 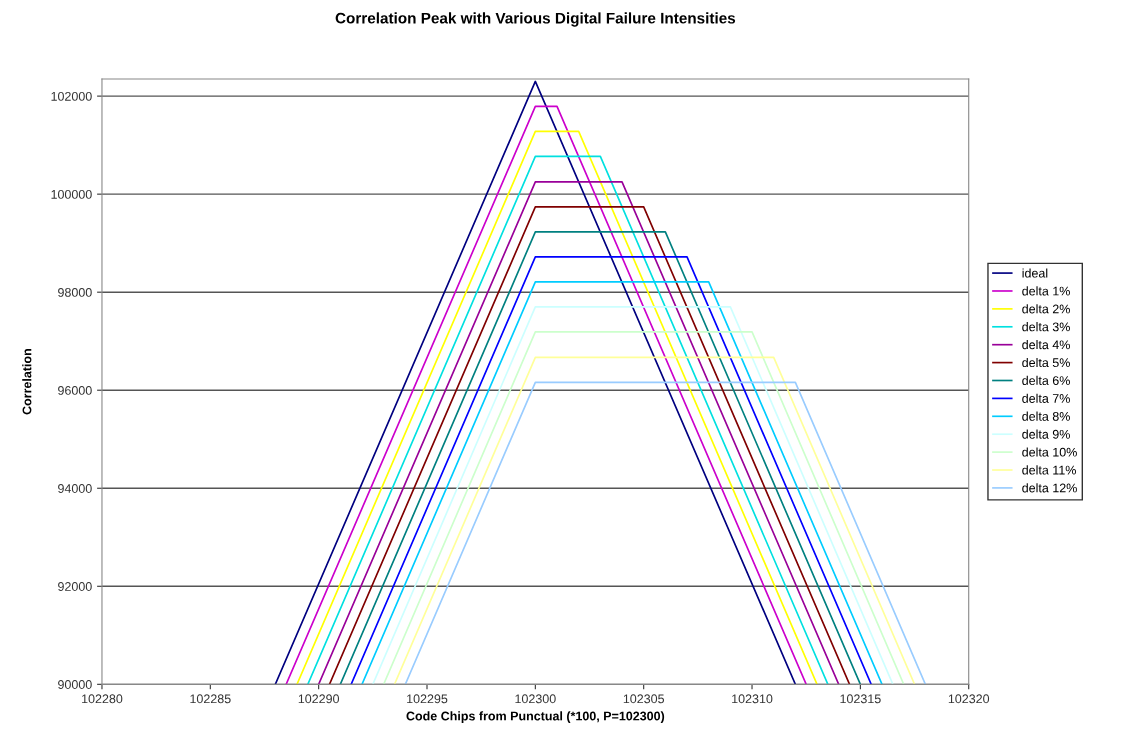 I want to click on y-tick-label: 102000, so click(x=71, y=96).